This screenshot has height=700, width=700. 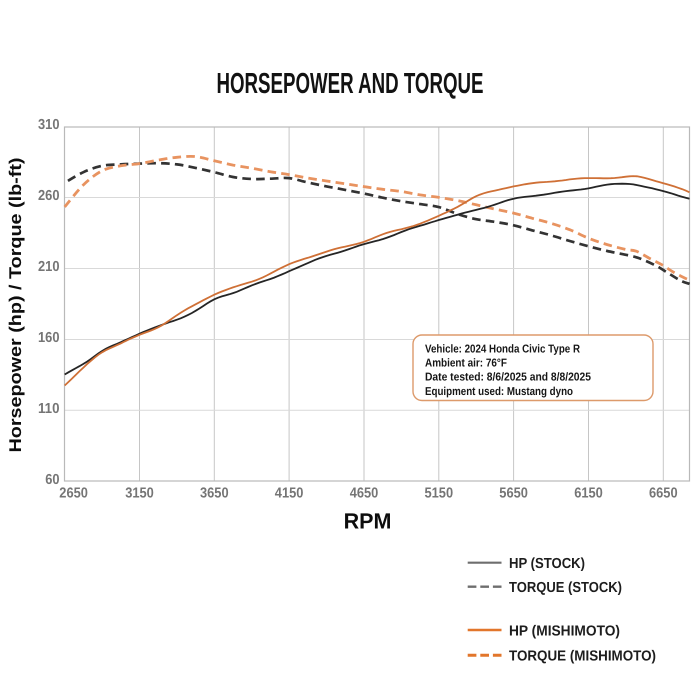 I want to click on svg-text: 5150, so click(x=439, y=493).